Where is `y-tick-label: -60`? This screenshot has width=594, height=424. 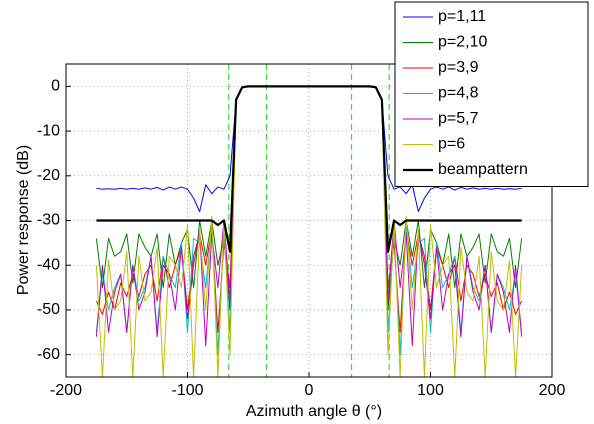
y-tick-label: -60 is located at coordinates (48, 354).